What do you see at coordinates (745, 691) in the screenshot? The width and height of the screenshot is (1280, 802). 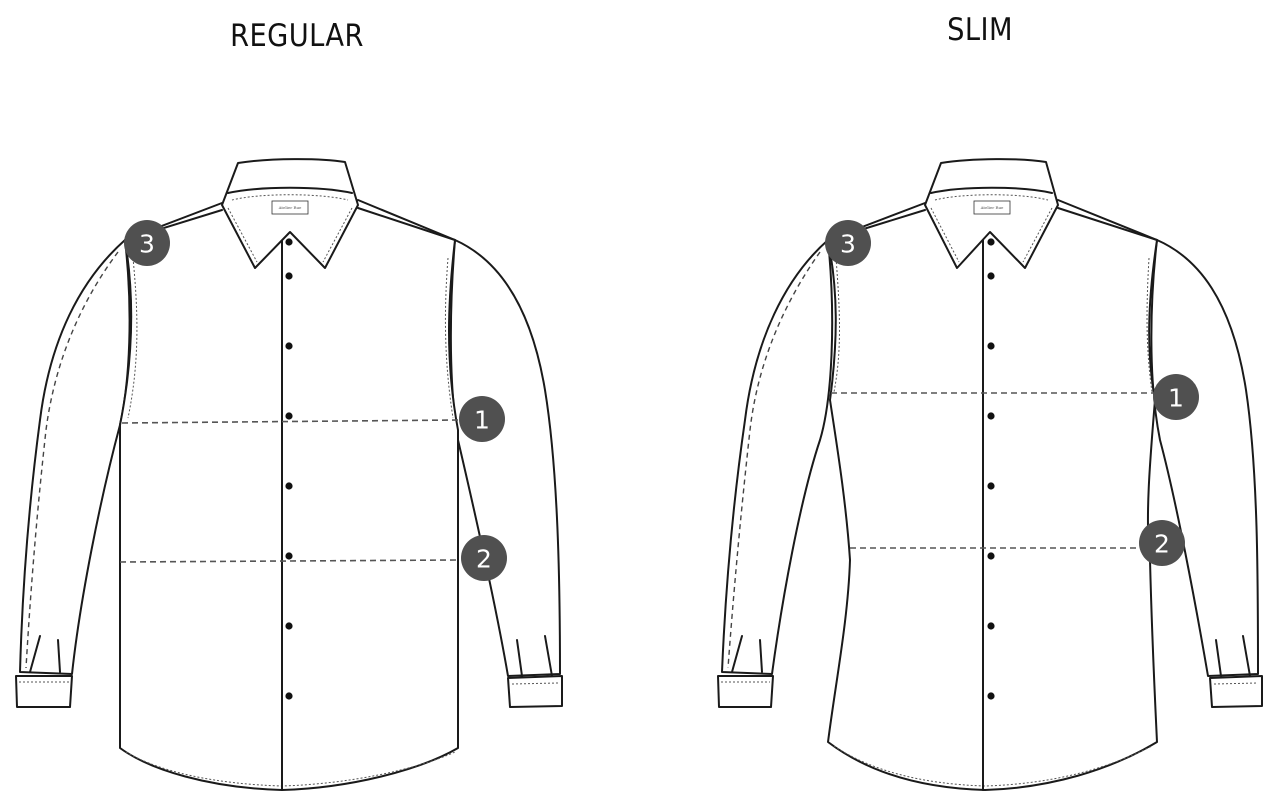 I see `slim-left-cuff` at bounding box center [745, 691].